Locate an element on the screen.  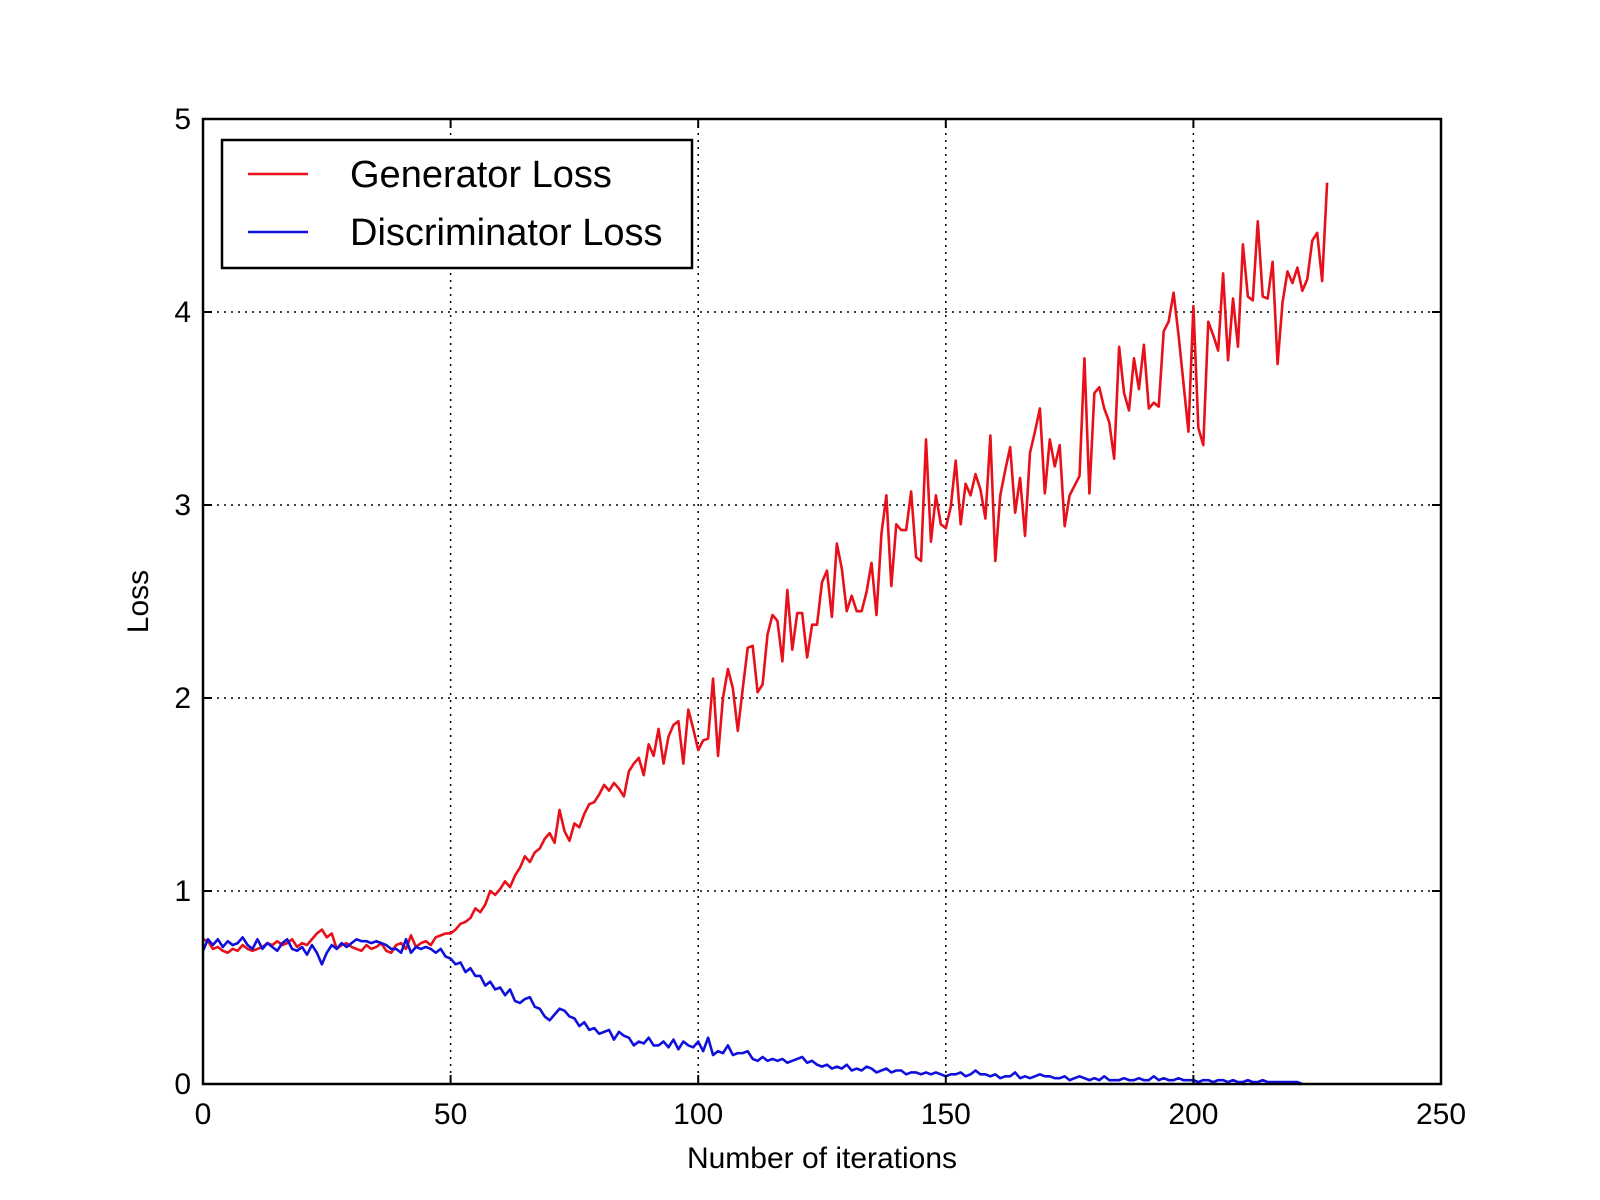
series-line-discriminator-loss is located at coordinates (752, 1011).